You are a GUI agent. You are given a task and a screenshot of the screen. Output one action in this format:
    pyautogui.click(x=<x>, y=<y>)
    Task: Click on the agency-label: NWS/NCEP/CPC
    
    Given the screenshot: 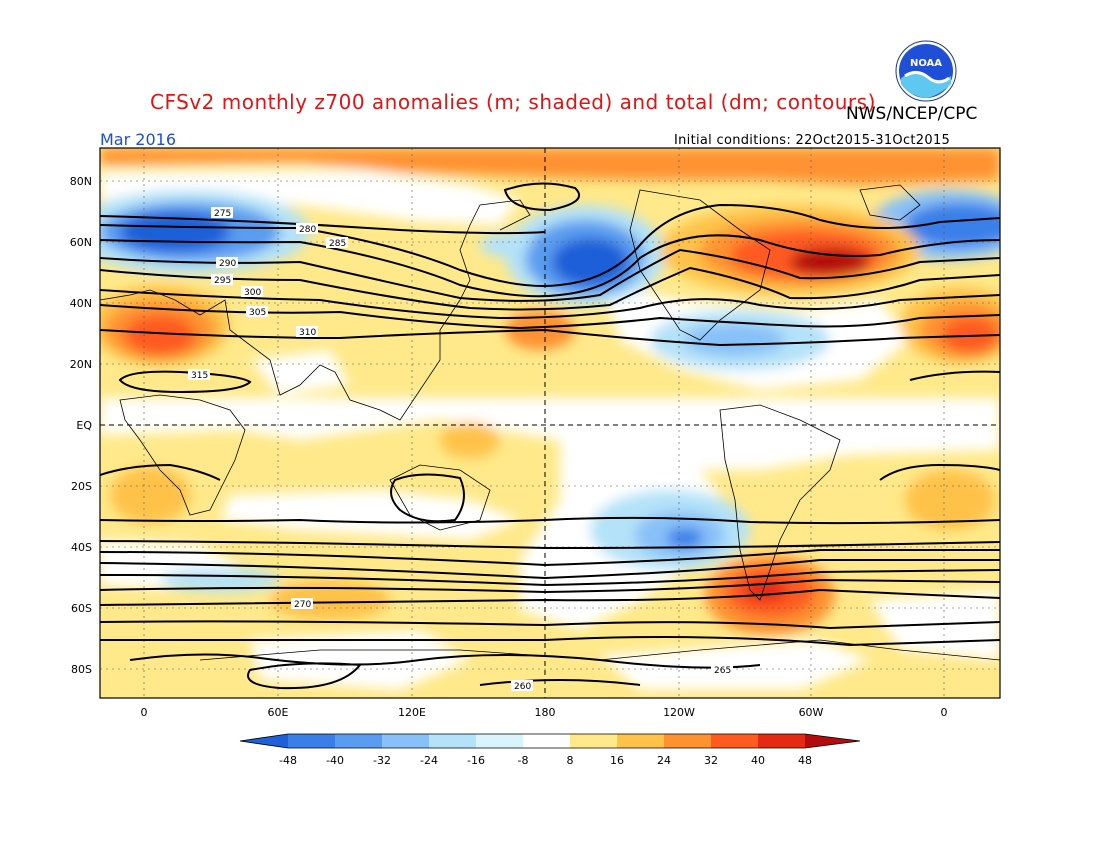 What is the action you would take?
    pyautogui.click(x=912, y=114)
    